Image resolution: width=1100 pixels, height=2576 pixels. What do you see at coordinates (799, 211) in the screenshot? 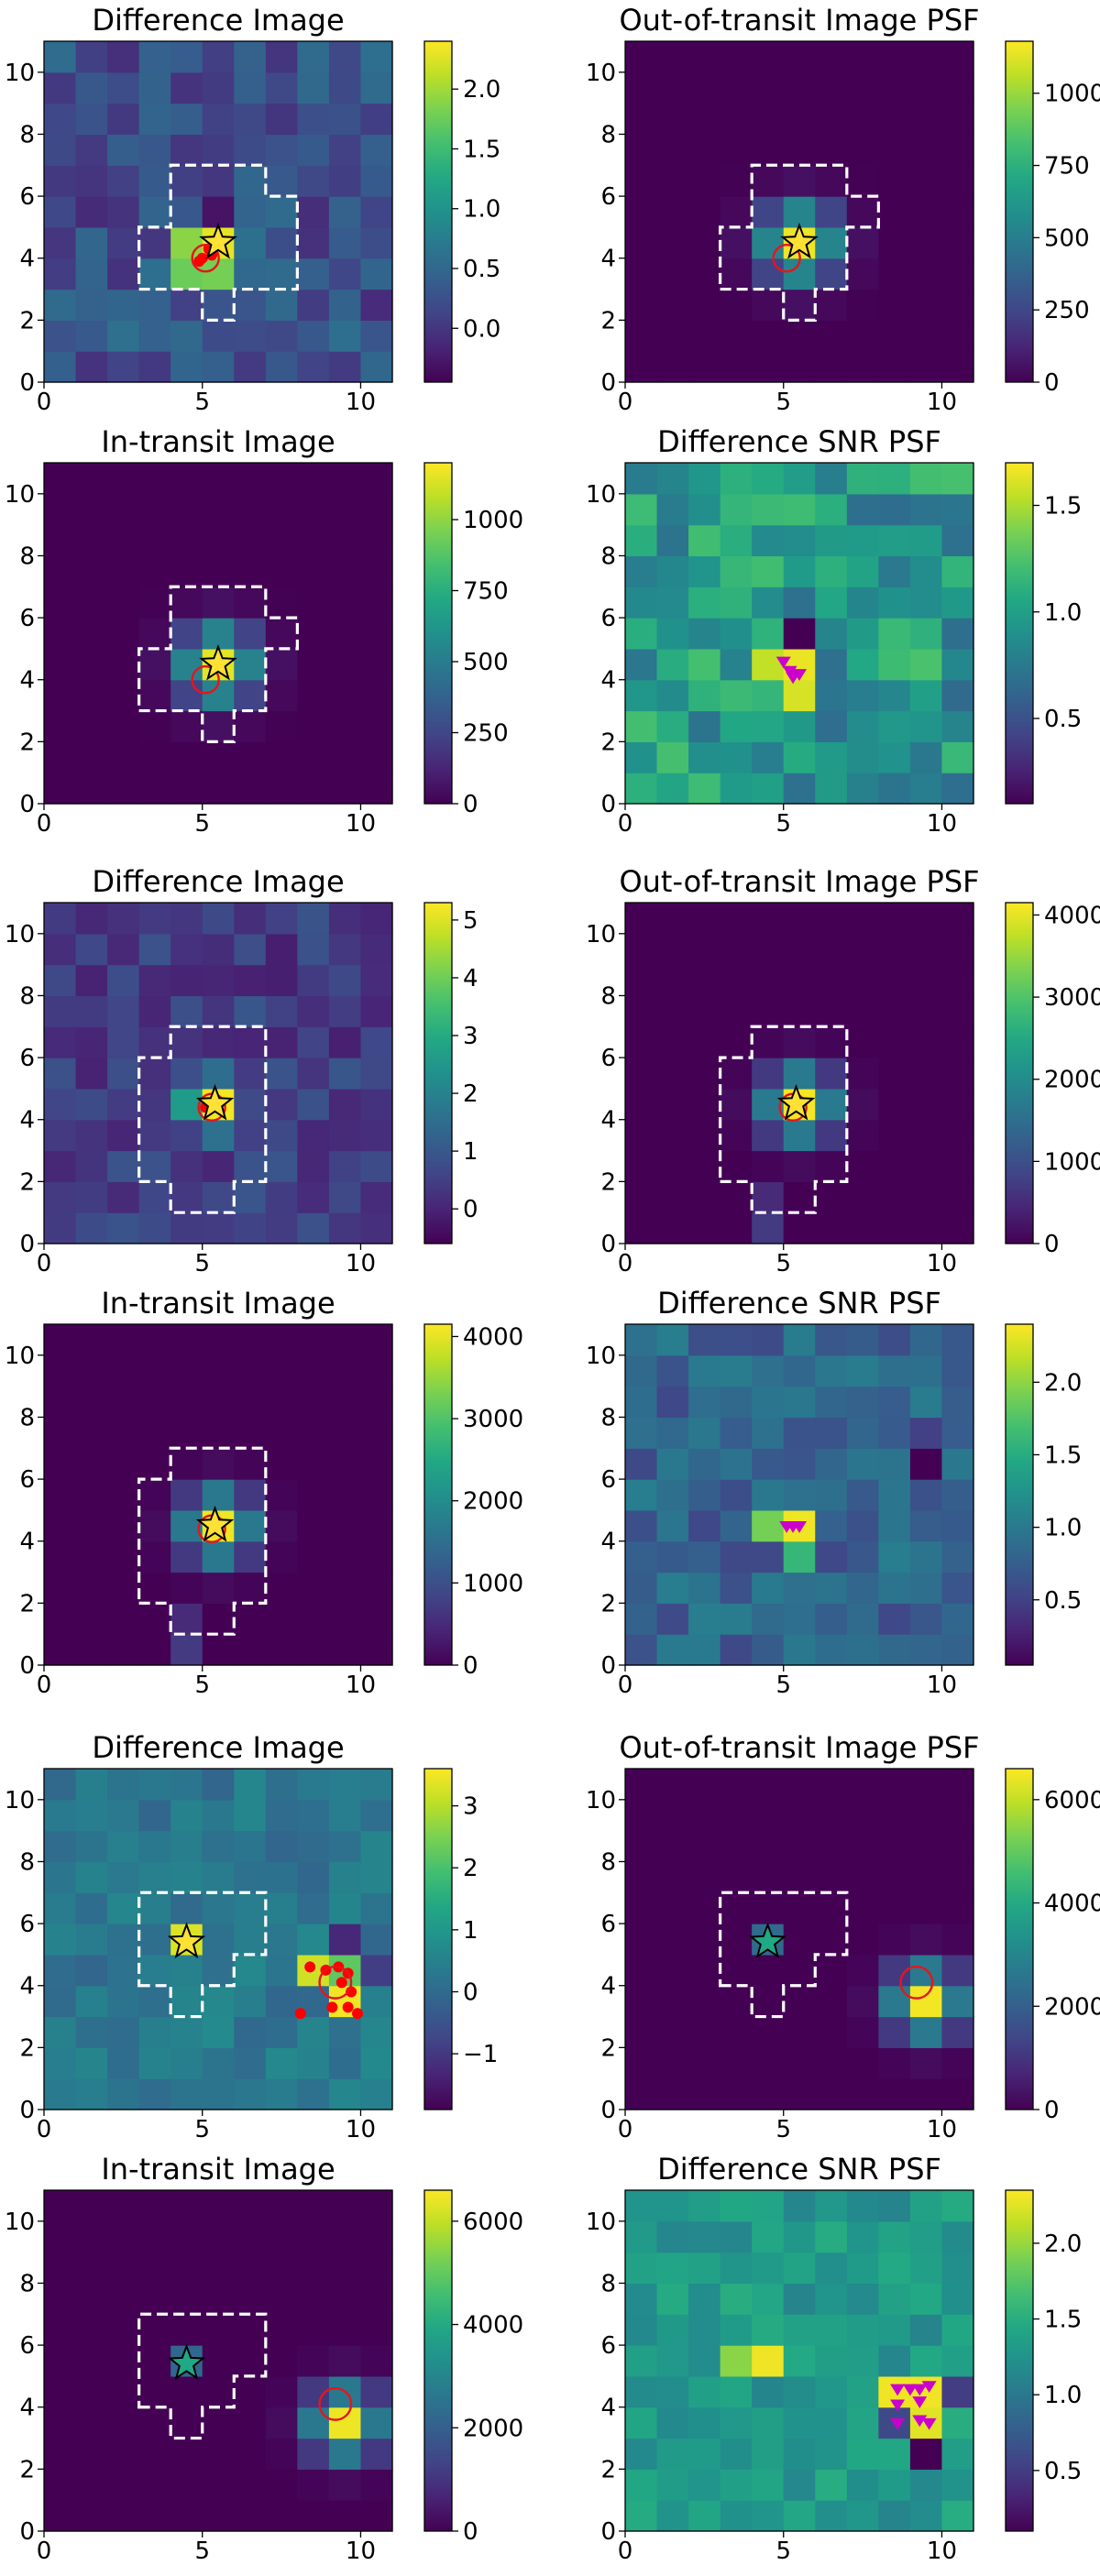
I see `plot-frame` at bounding box center [799, 211].